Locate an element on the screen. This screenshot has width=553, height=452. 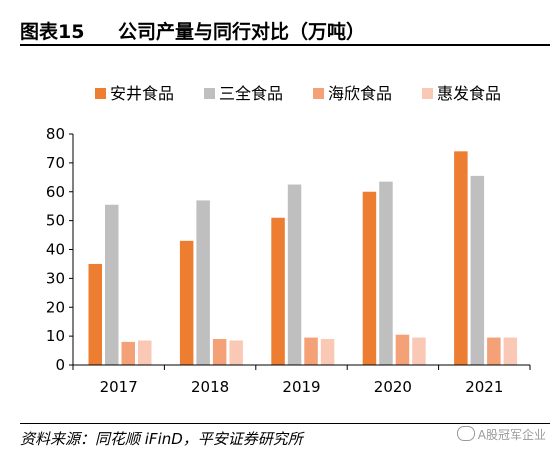
y-tick-label: 80 is located at coordinates (55, 134).